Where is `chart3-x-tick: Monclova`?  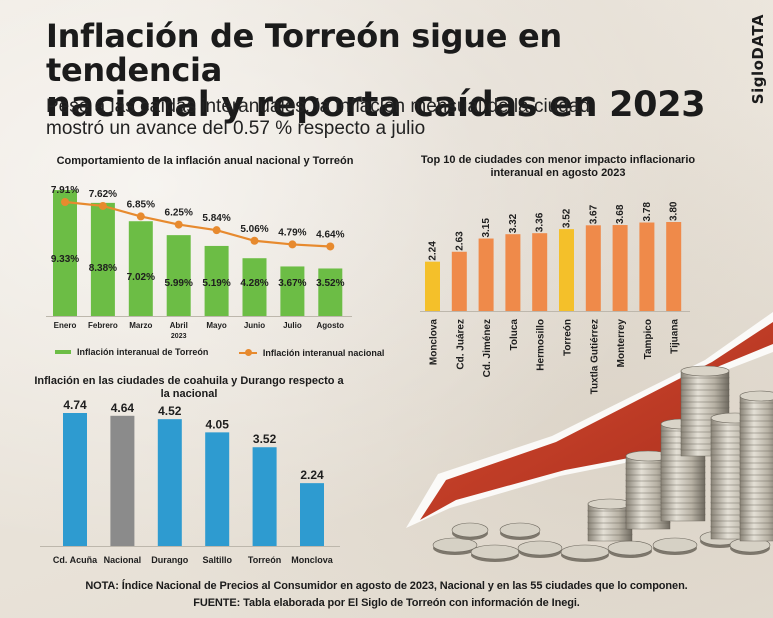
chart3-x-tick: Monclova is located at coordinates (312, 560).